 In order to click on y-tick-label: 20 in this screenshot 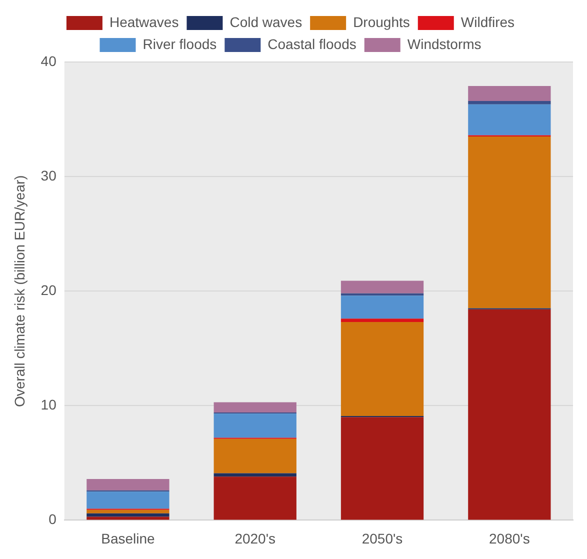, I will do `click(48, 290)`.